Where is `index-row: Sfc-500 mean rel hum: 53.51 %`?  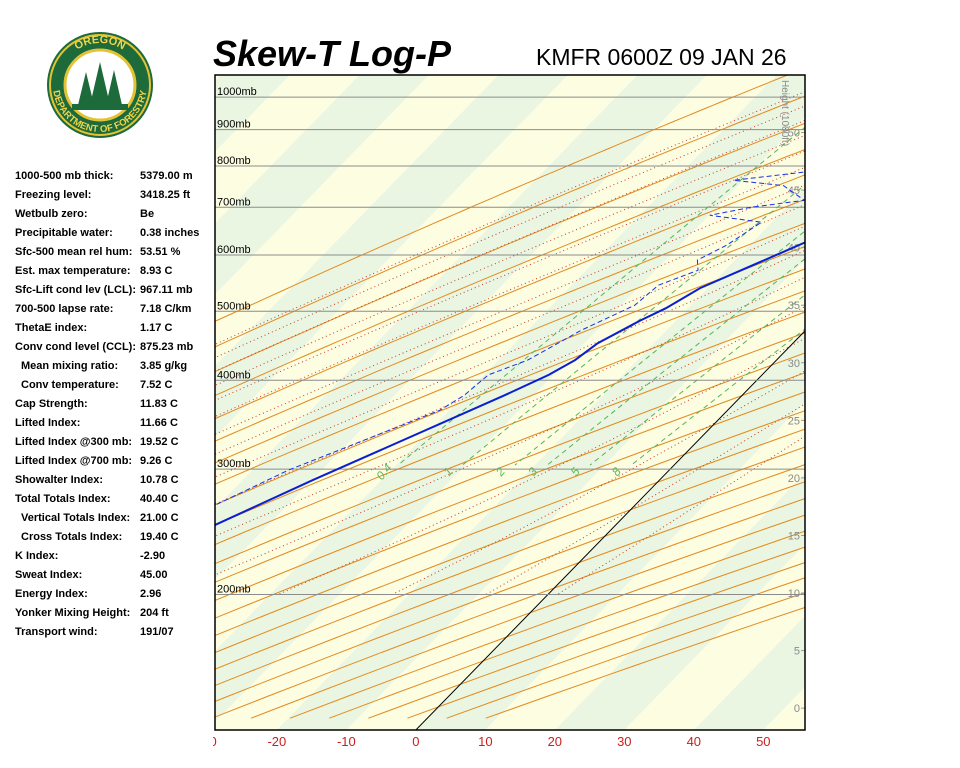 index-row: Sfc-500 mean rel hum: 53.51 % is located at coordinates (115, 253).